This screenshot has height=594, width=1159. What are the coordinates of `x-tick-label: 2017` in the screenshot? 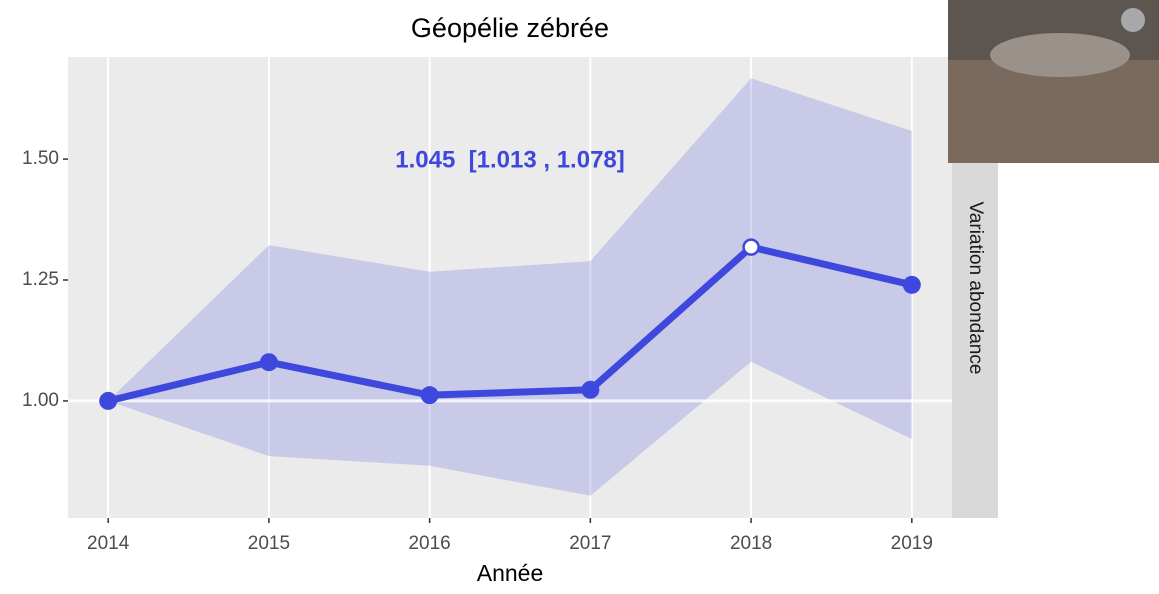 It's located at (590, 543).